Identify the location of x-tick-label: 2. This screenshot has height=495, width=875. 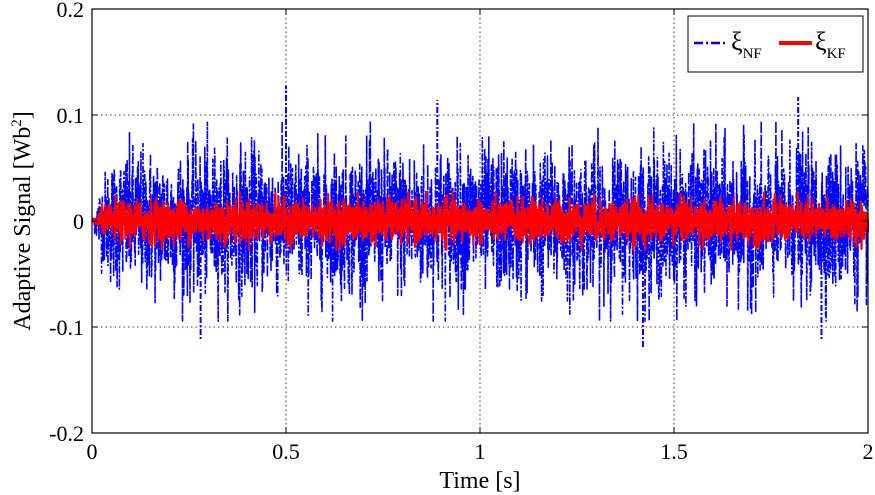
(868, 451).